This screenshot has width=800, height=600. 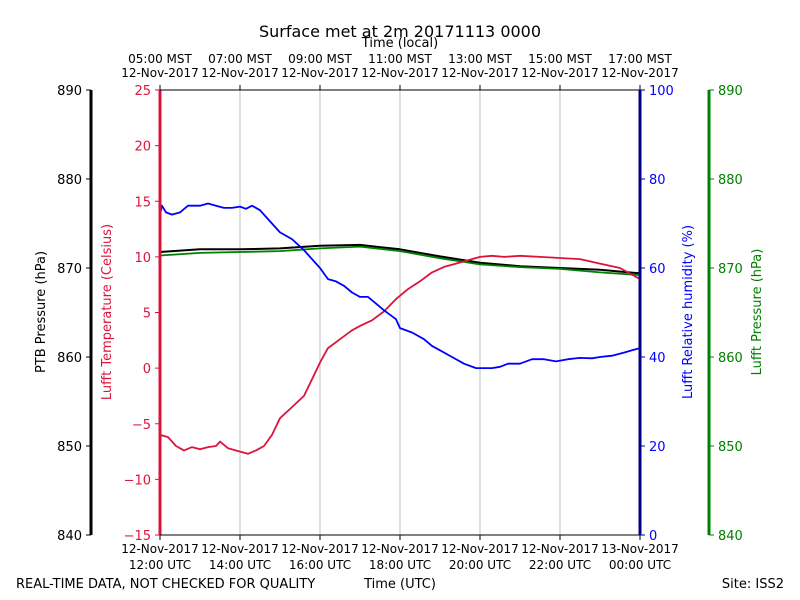 What do you see at coordinates (320, 565) in the screenshot?
I see `bottom-axis-tick-time: 16:00 UTC` at bounding box center [320, 565].